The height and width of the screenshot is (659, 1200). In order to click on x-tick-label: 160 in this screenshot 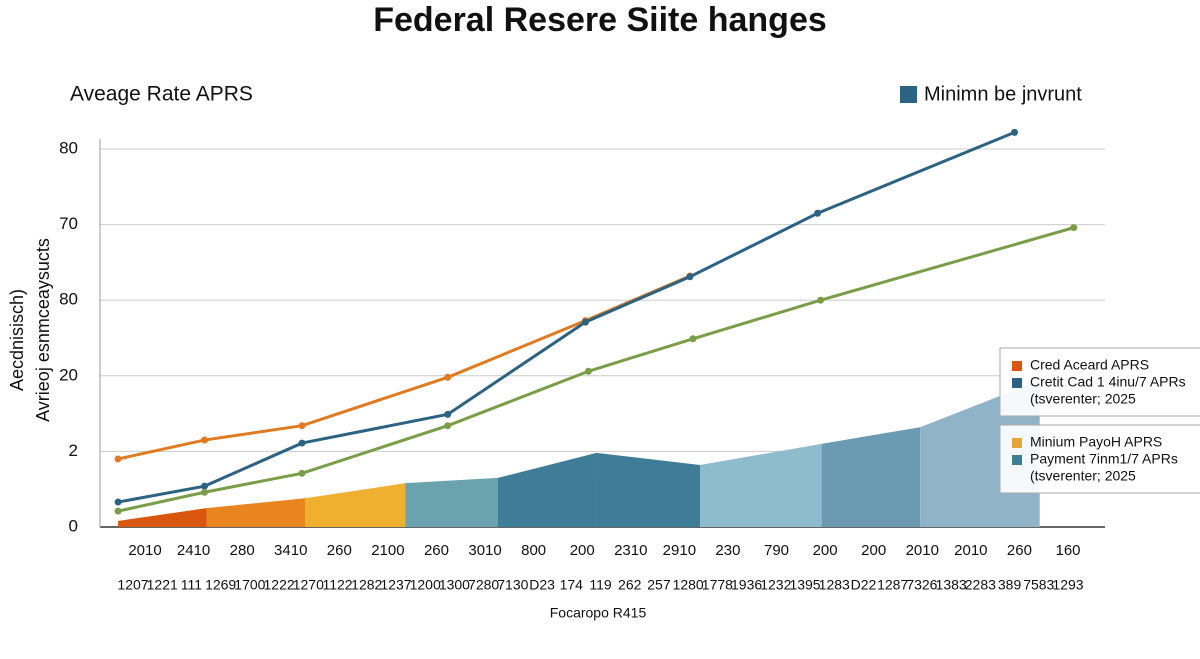, I will do `click(1067, 550)`.